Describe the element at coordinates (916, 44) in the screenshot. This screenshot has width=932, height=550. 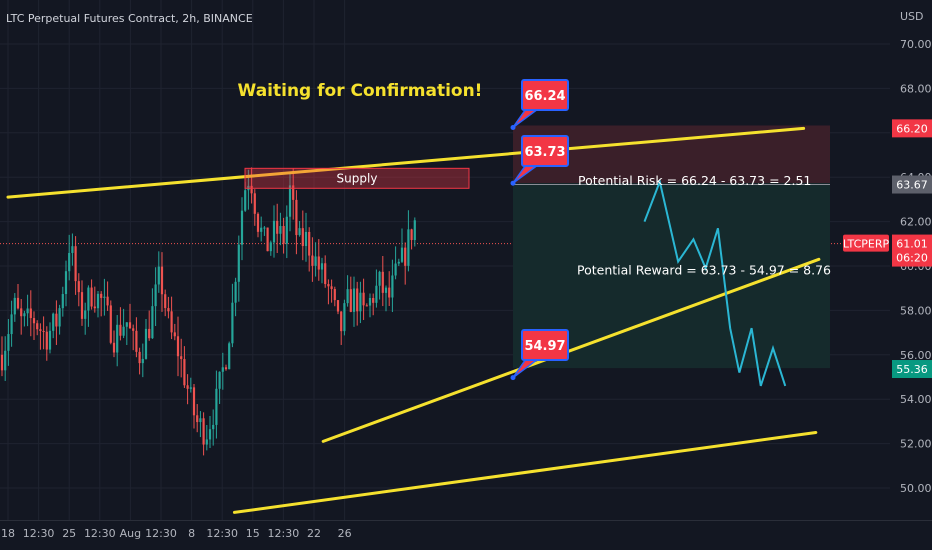
I see `price-tick-label: 70.00` at that location.